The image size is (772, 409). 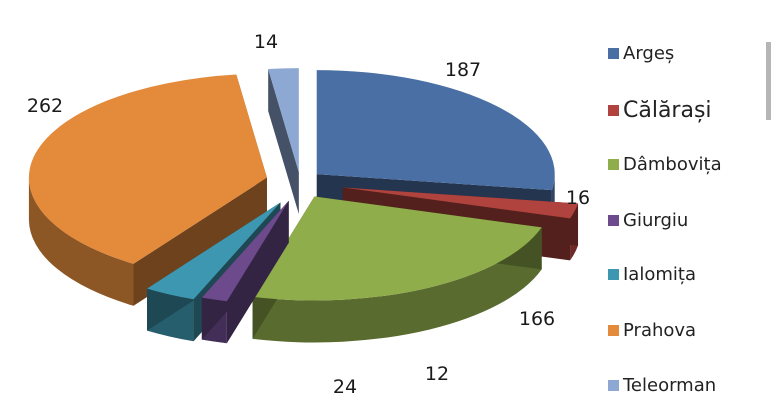 I want to click on data-label-arges: 187, so click(x=463, y=70).